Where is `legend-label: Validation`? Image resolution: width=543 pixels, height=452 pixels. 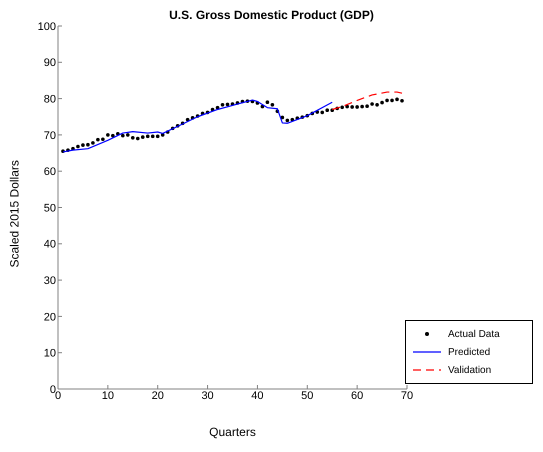 legend-label: Validation is located at coordinates (470, 370).